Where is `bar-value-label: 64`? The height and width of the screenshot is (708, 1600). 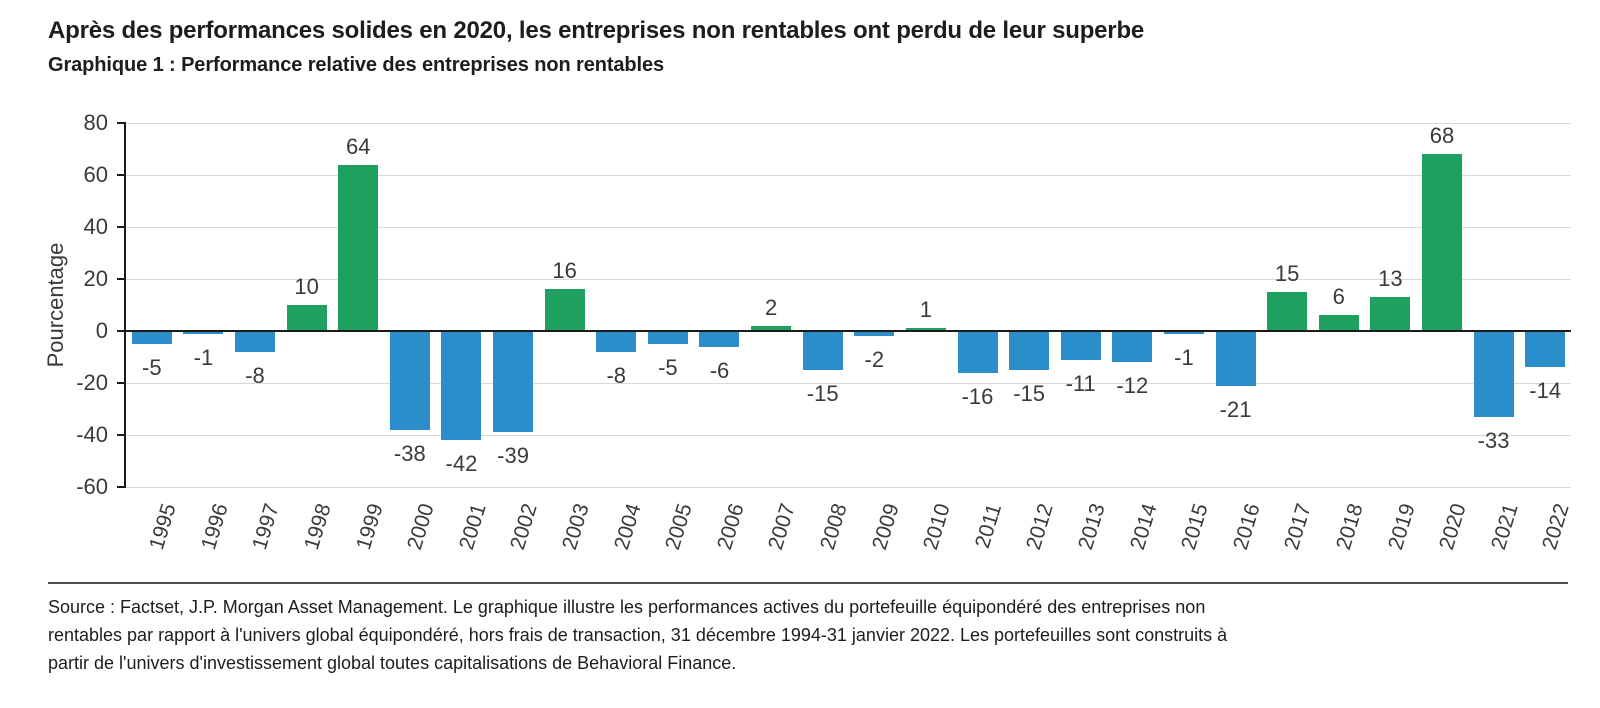 bar-value-label: 64 is located at coordinates (358, 146).